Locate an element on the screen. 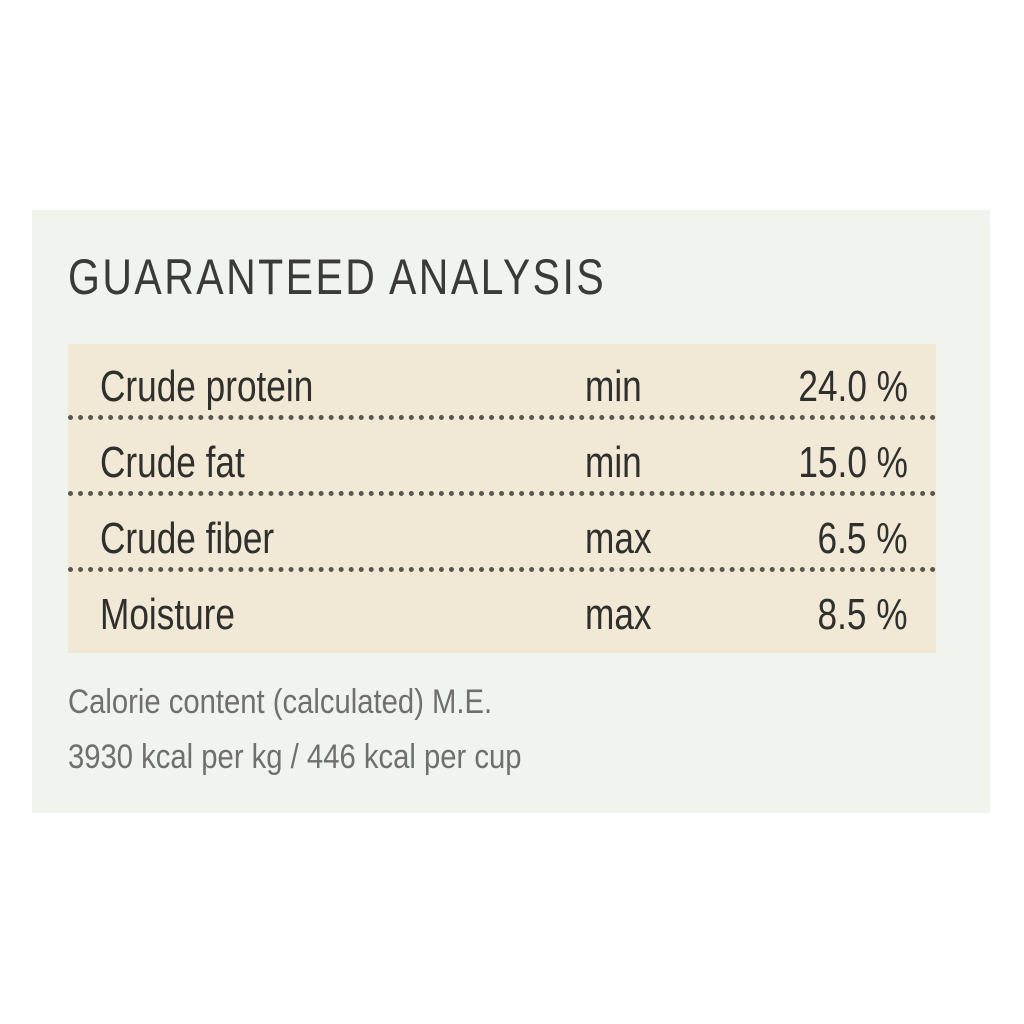  guaranteed-analysis-title: GUARANTEED ANALYSIS is located at coordinates (337, 277).